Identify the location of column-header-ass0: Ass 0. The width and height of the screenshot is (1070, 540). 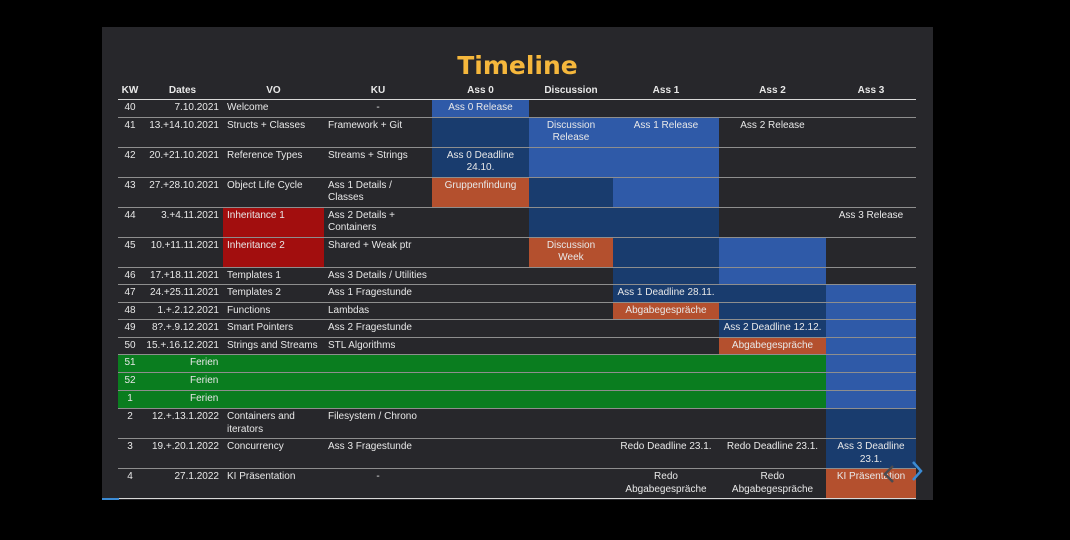
(480, 92).